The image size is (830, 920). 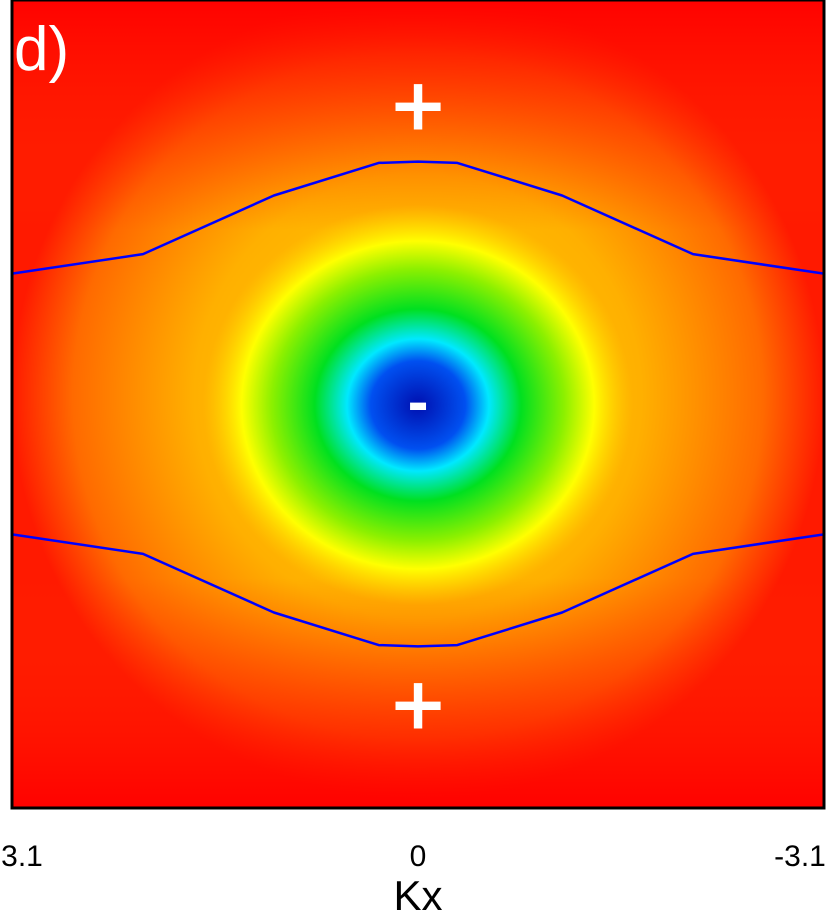 I want to click on panel-label: d), so click(x=41, y=49).